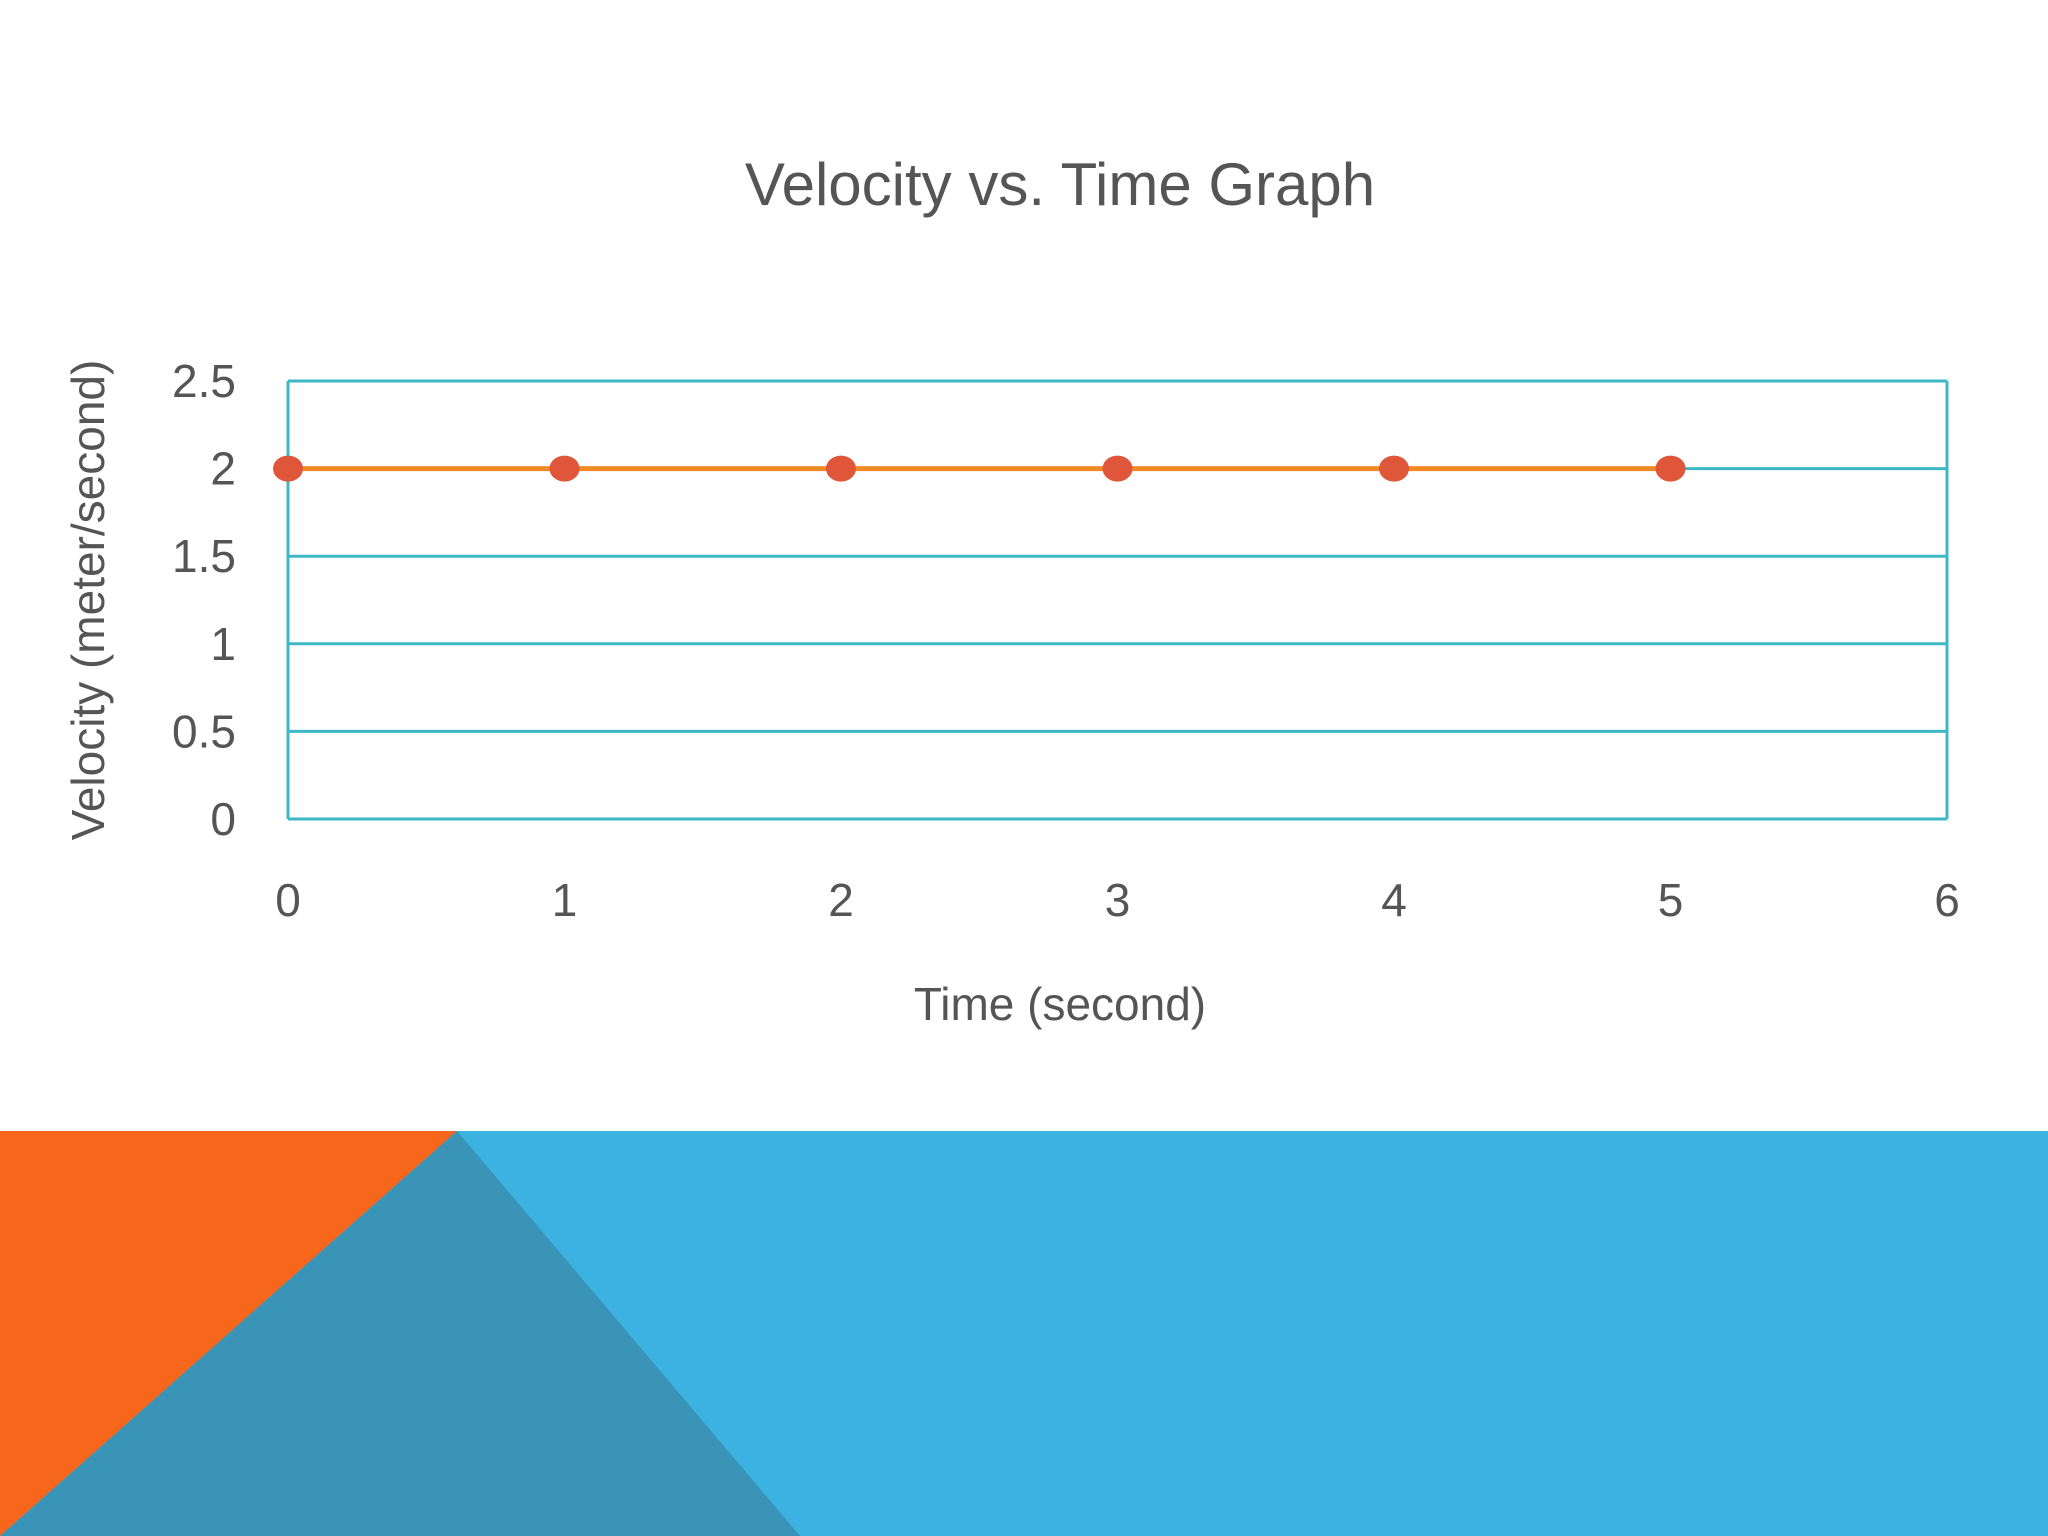 The width and height of the screenshot is (2048, 1536). What do you see at coordinates (1394, 900) in the screenshot?
I see `x-tick-label: 4` at bounding box center [1394, 900].